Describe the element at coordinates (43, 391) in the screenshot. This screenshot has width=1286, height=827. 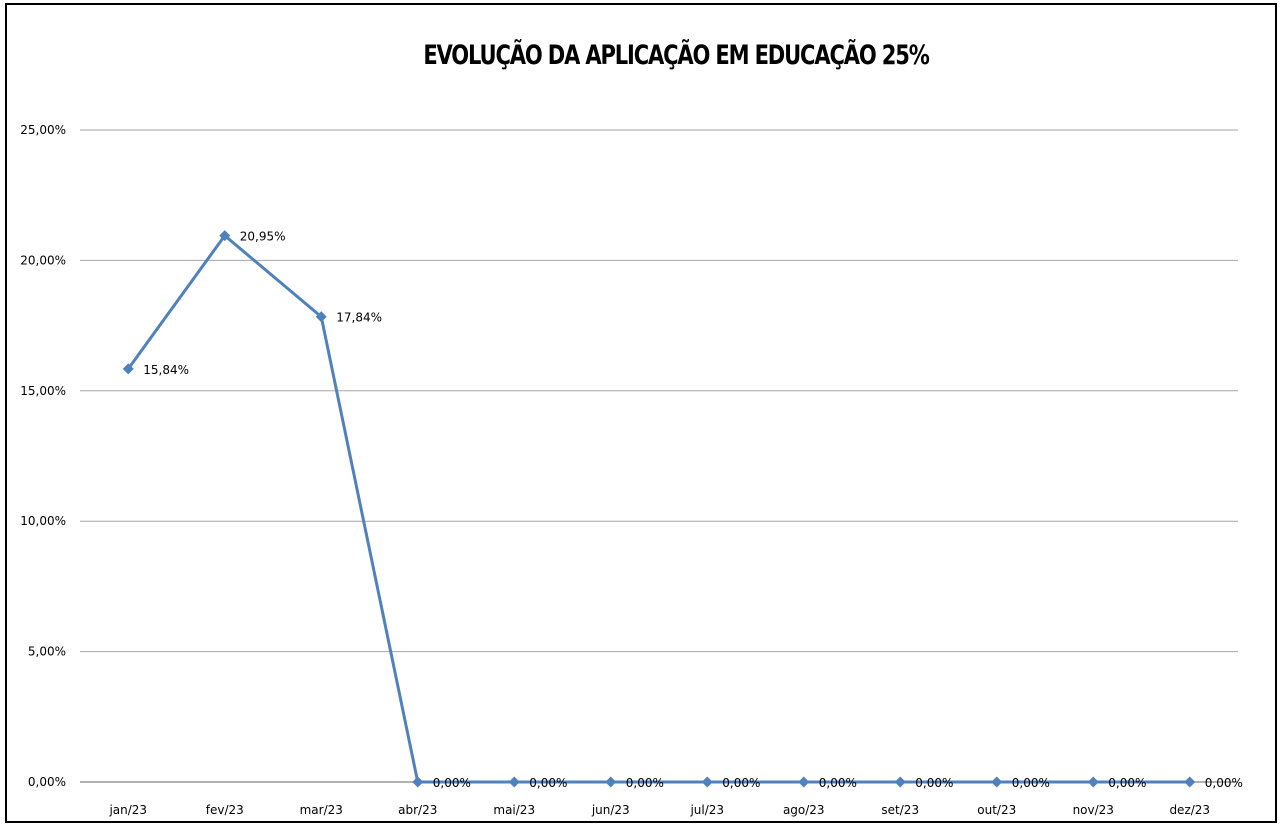
I see `y-tick-label: 15,00%` at that location.